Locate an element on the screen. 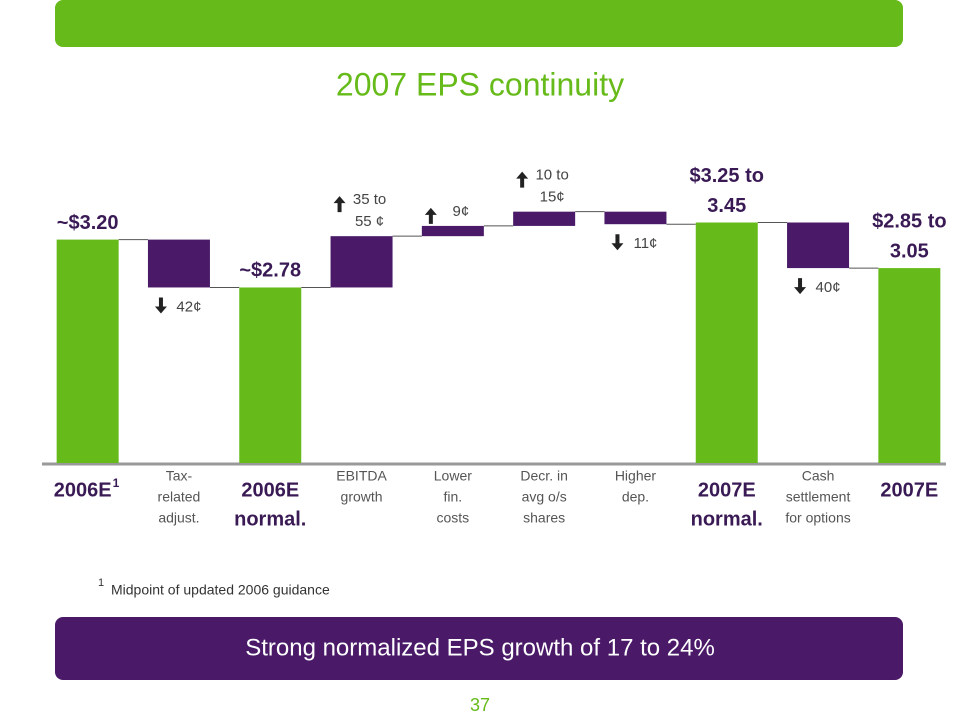  x-tick-label: shares is located at coordinates (544, 518).